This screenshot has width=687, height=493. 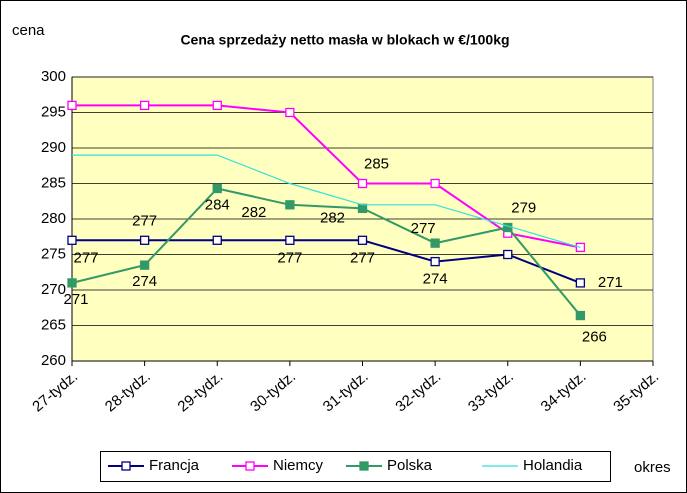 I want to click on data-label: 285, so click(x=376, y=163).